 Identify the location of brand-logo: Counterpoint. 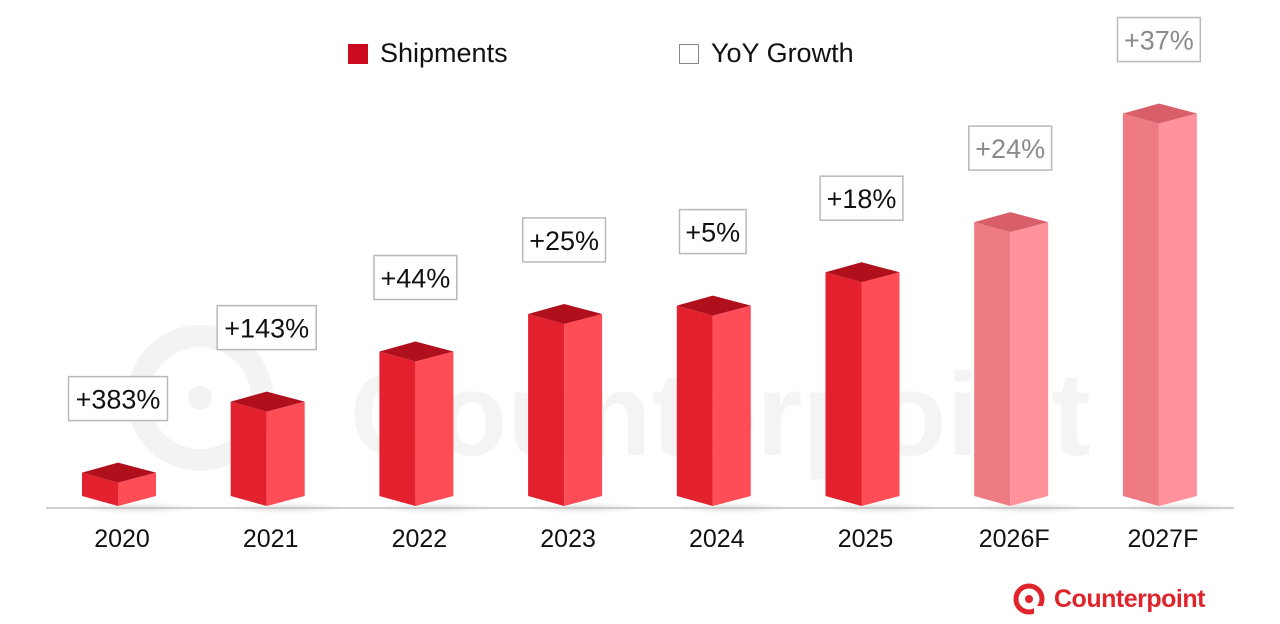
(1108, 599).